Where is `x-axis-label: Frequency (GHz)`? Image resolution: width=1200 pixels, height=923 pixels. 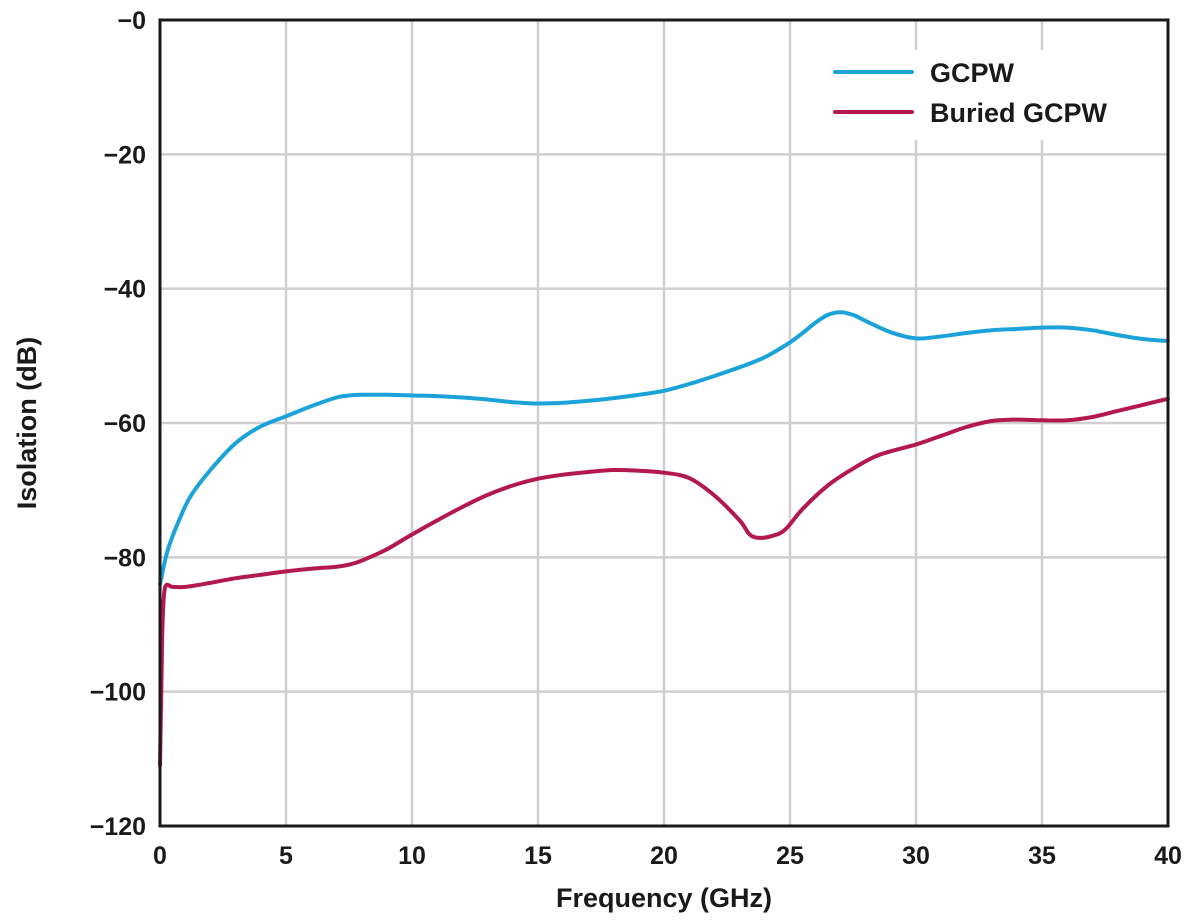
x-axis-label: Frequency (GHz) is located at coordinates (664, 898).